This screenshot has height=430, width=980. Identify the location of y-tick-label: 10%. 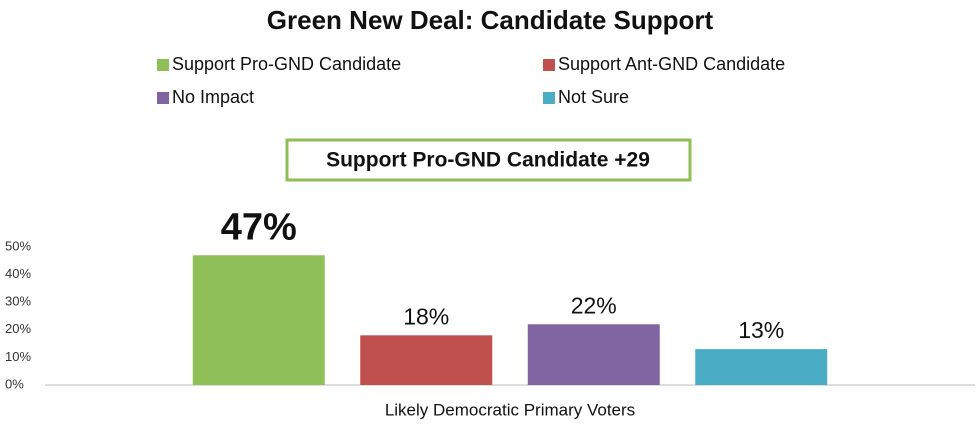
(18, 356).